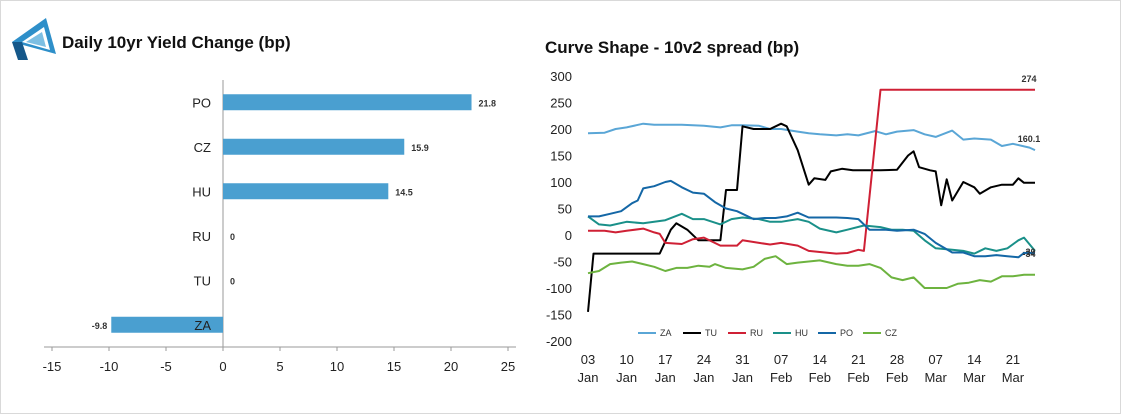 This screenshot has width=1121, height=414. Describe the element at coordinates (404, 192) in the screenshot. I see `bar-value-label: 14.5` at that location.